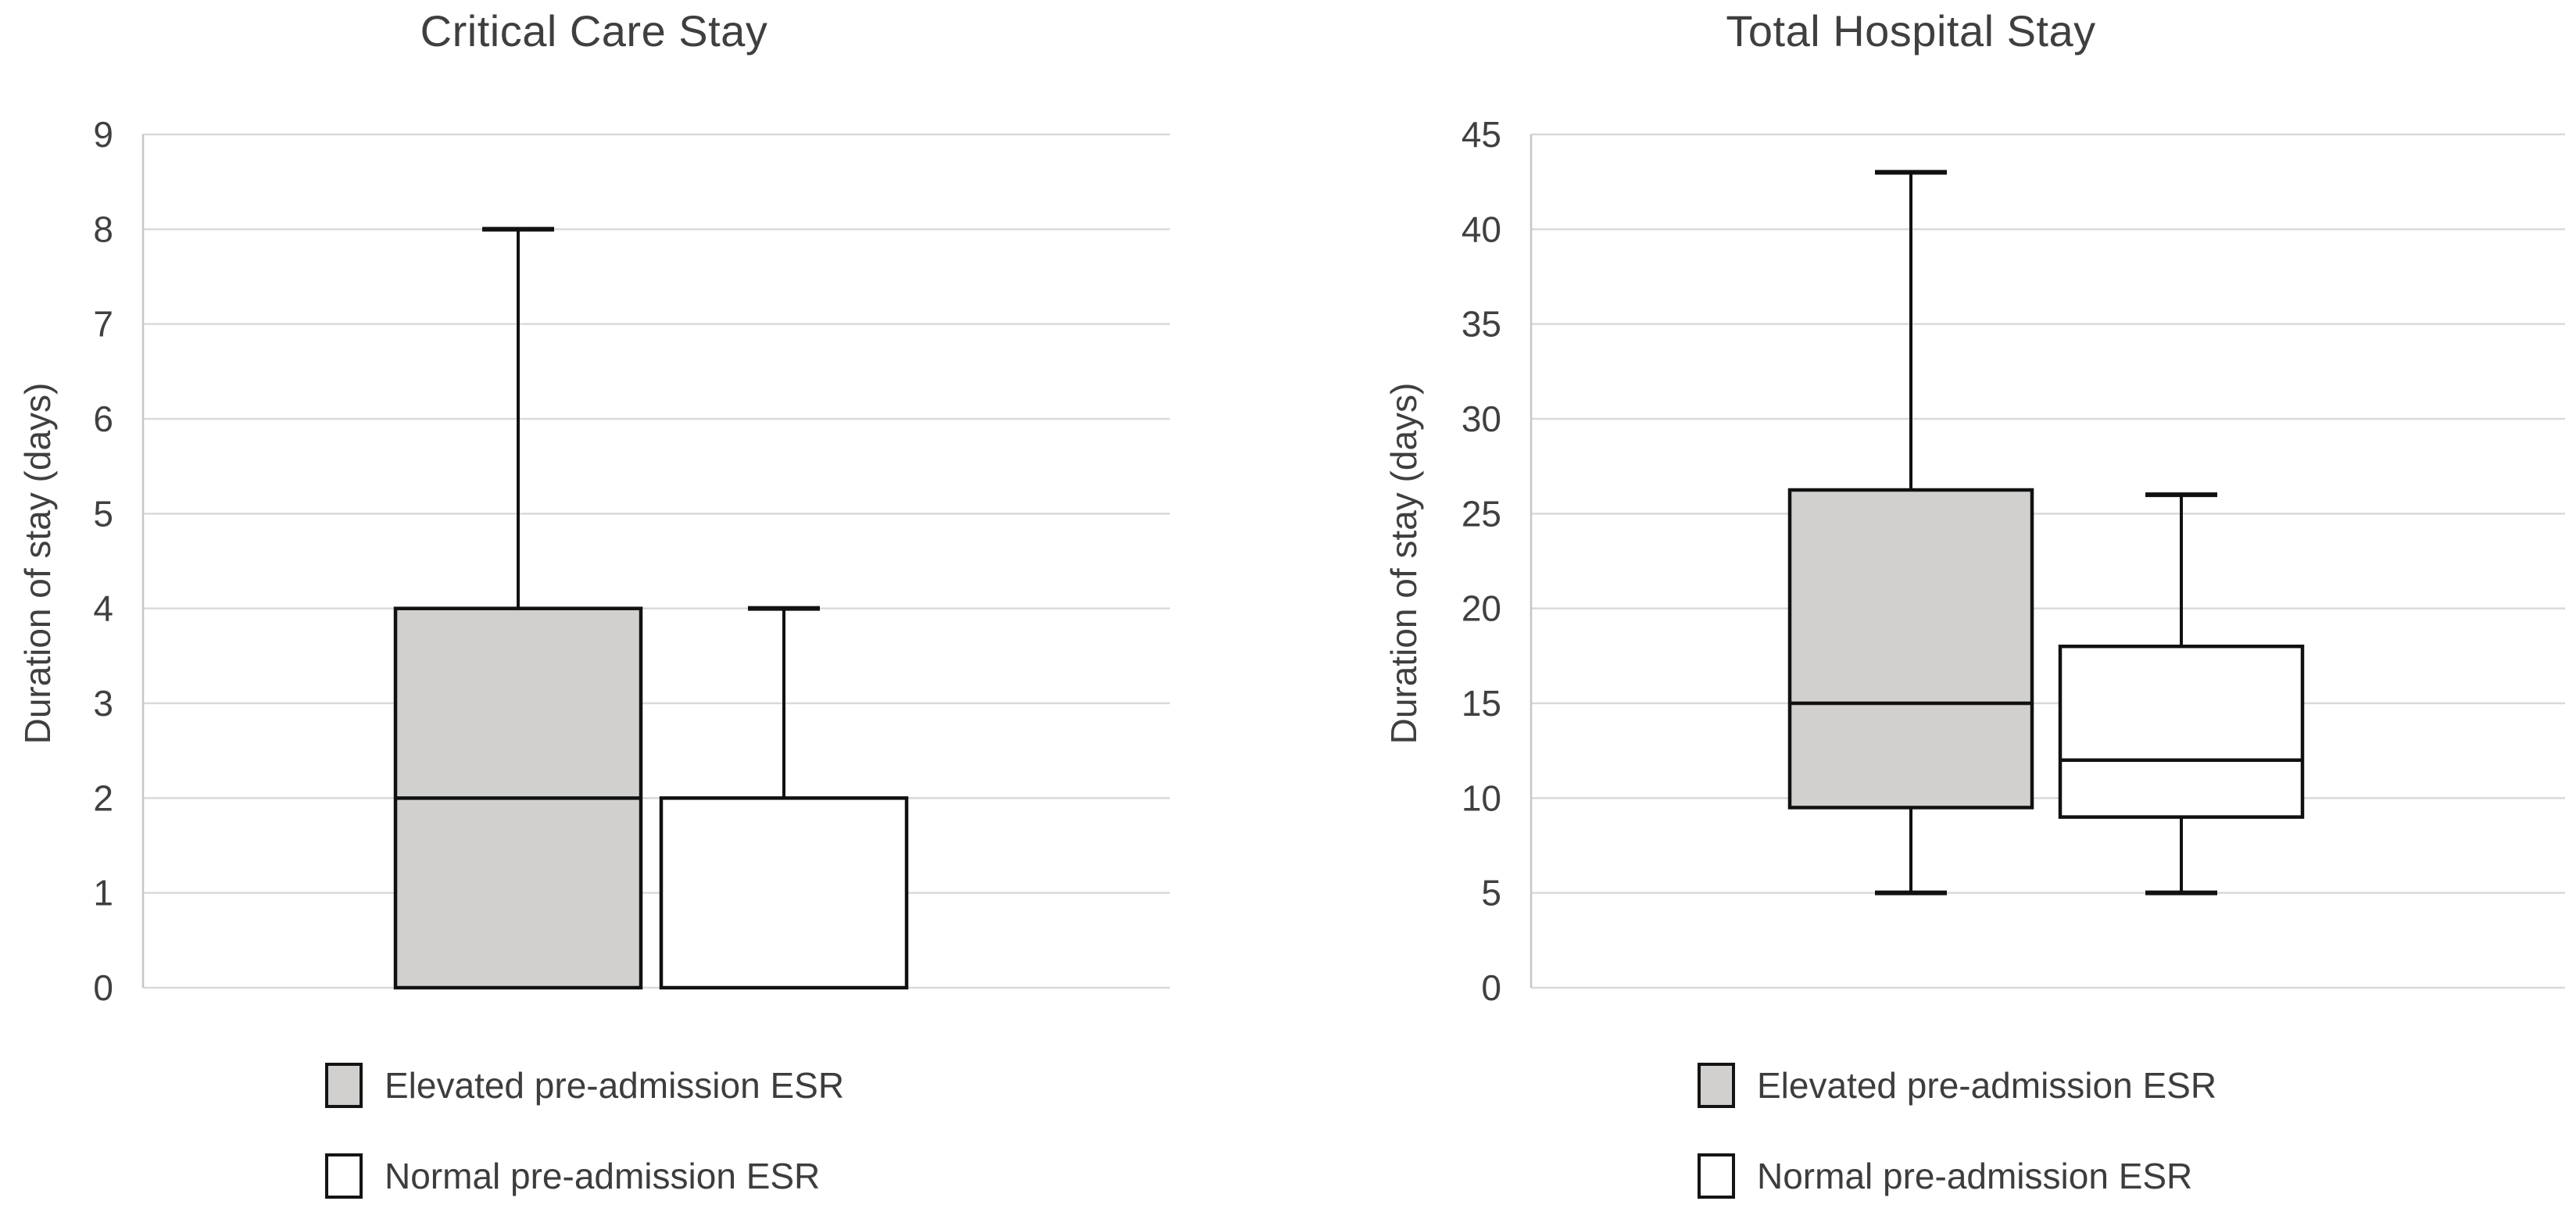 The height and width of the screenshot is (1219, 2576). Describe the element at coordinates (1481, 324) in the screenshot. I see `y-tick-label: 35` at that location.